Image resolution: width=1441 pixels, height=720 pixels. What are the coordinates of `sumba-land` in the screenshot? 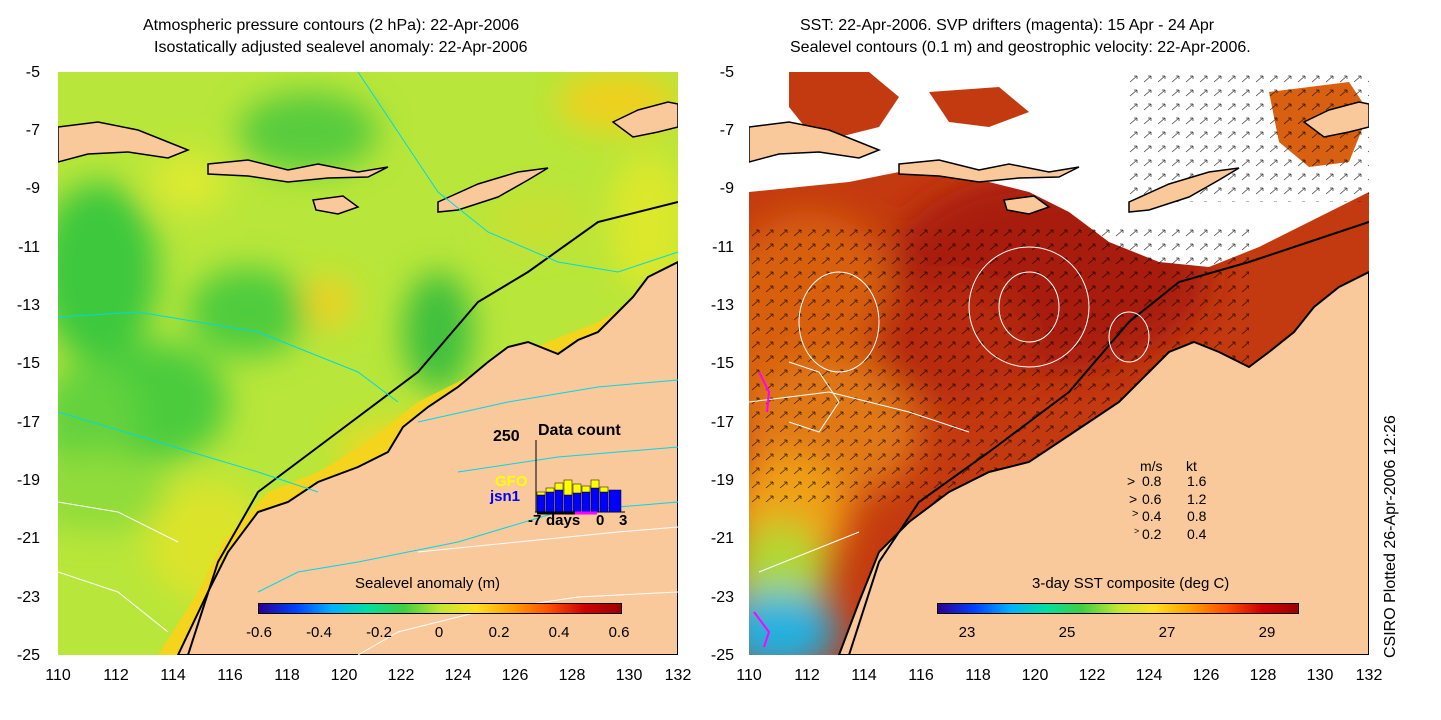 It's located at (336, 205).